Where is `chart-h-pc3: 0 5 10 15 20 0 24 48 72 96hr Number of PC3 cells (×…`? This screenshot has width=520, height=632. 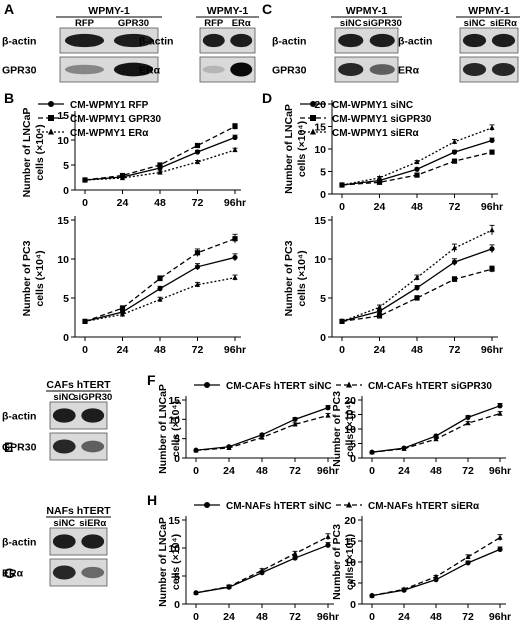 chart-h-pc3: 0 5 10 15 20 0 24 48 72 96hr Number of PC3 cells (×… is located at coordinates (421, 569).